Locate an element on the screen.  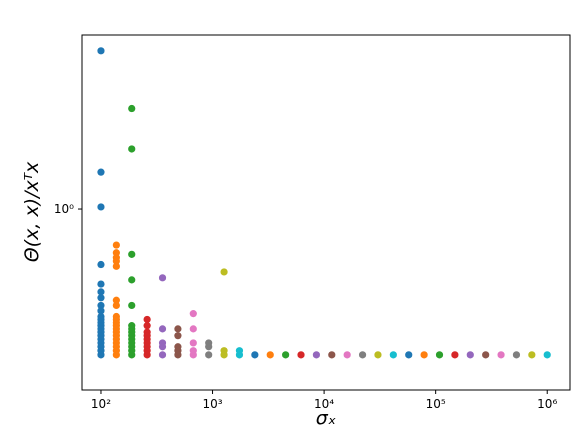
x-tick-label: 10² is located at coordinates (101, 404).